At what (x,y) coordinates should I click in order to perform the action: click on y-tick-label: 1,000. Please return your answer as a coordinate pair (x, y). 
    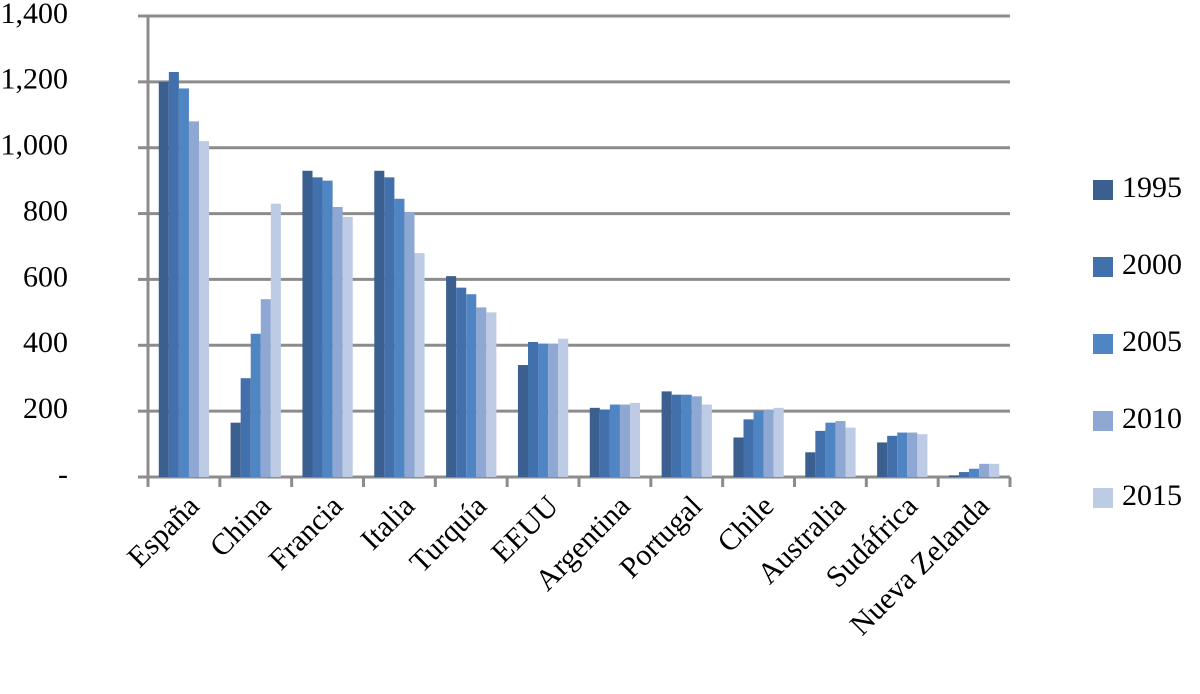
    Looking at the image, I should click on (35, 145).